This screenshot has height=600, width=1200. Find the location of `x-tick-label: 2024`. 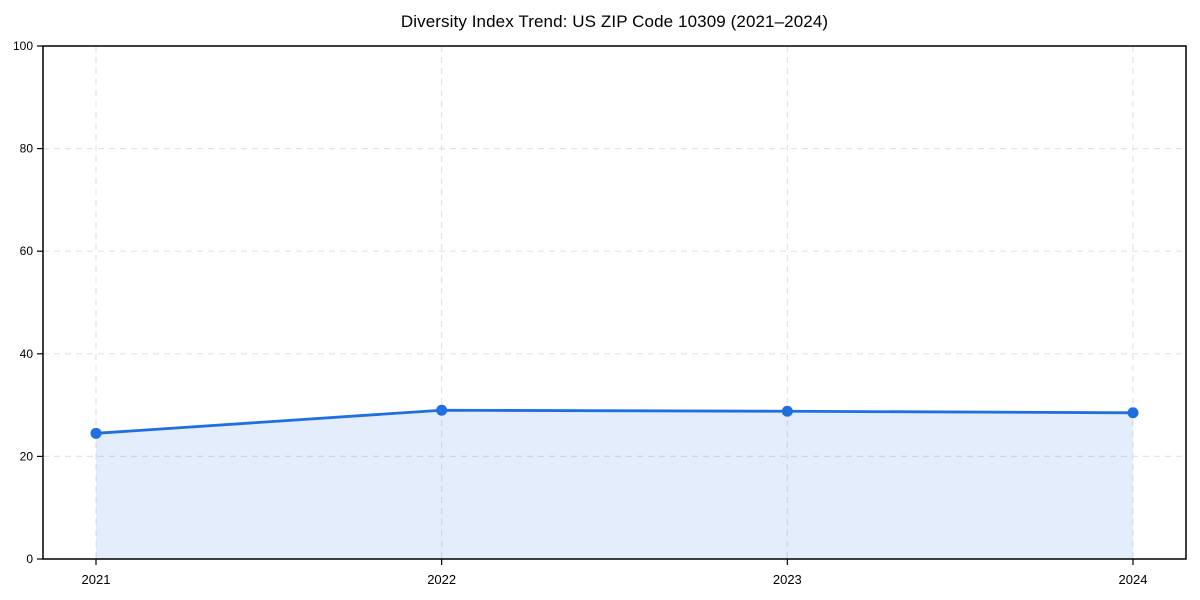

x-tick-label: 2024 is located at coordinates (1133, 579).